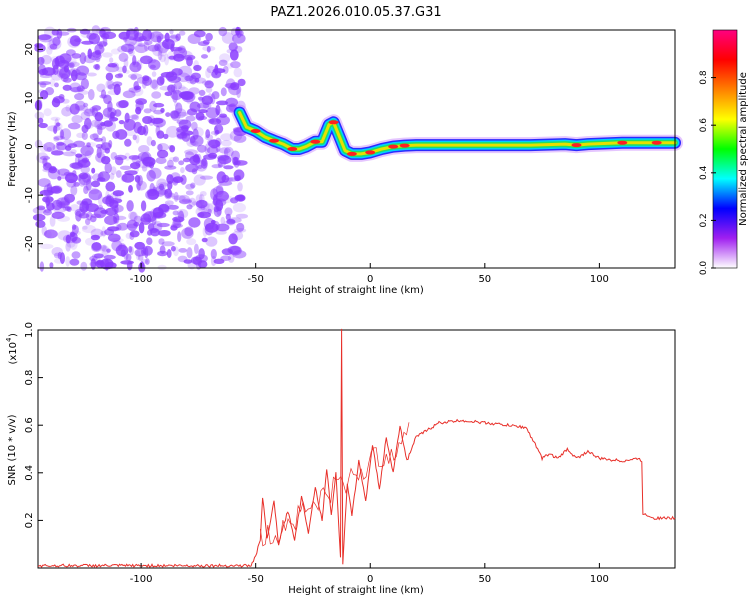  What do you see at coordinates (29, 49) in the screenshot?
I see `y-tick-label: 20` at bounding box center [29, 49].